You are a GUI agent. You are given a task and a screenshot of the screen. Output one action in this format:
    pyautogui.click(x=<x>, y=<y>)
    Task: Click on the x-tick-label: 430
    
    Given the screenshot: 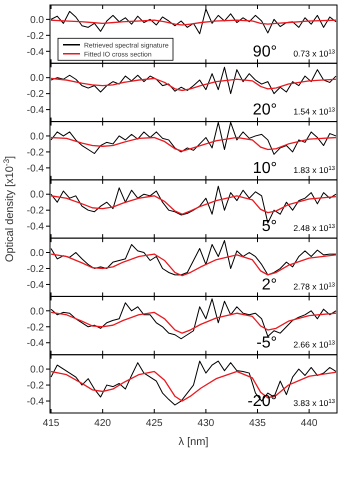 What is the action you would take?
    pyautogui.click(x=206, y=423)
    